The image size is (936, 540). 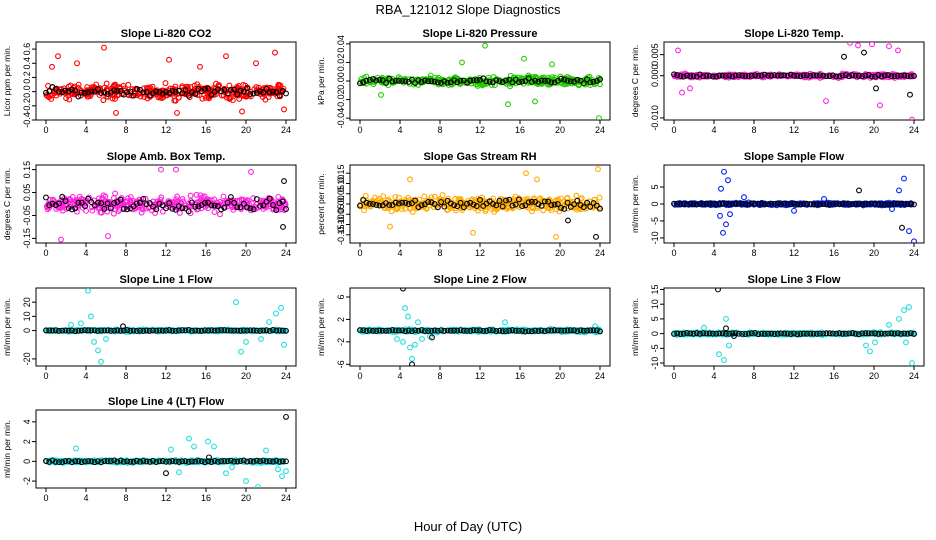 What do you see at coordinates (166, 280) in the screenshot?
I see `panel-title: Slope Line 1 Flow` at bounding box center [166, 280].